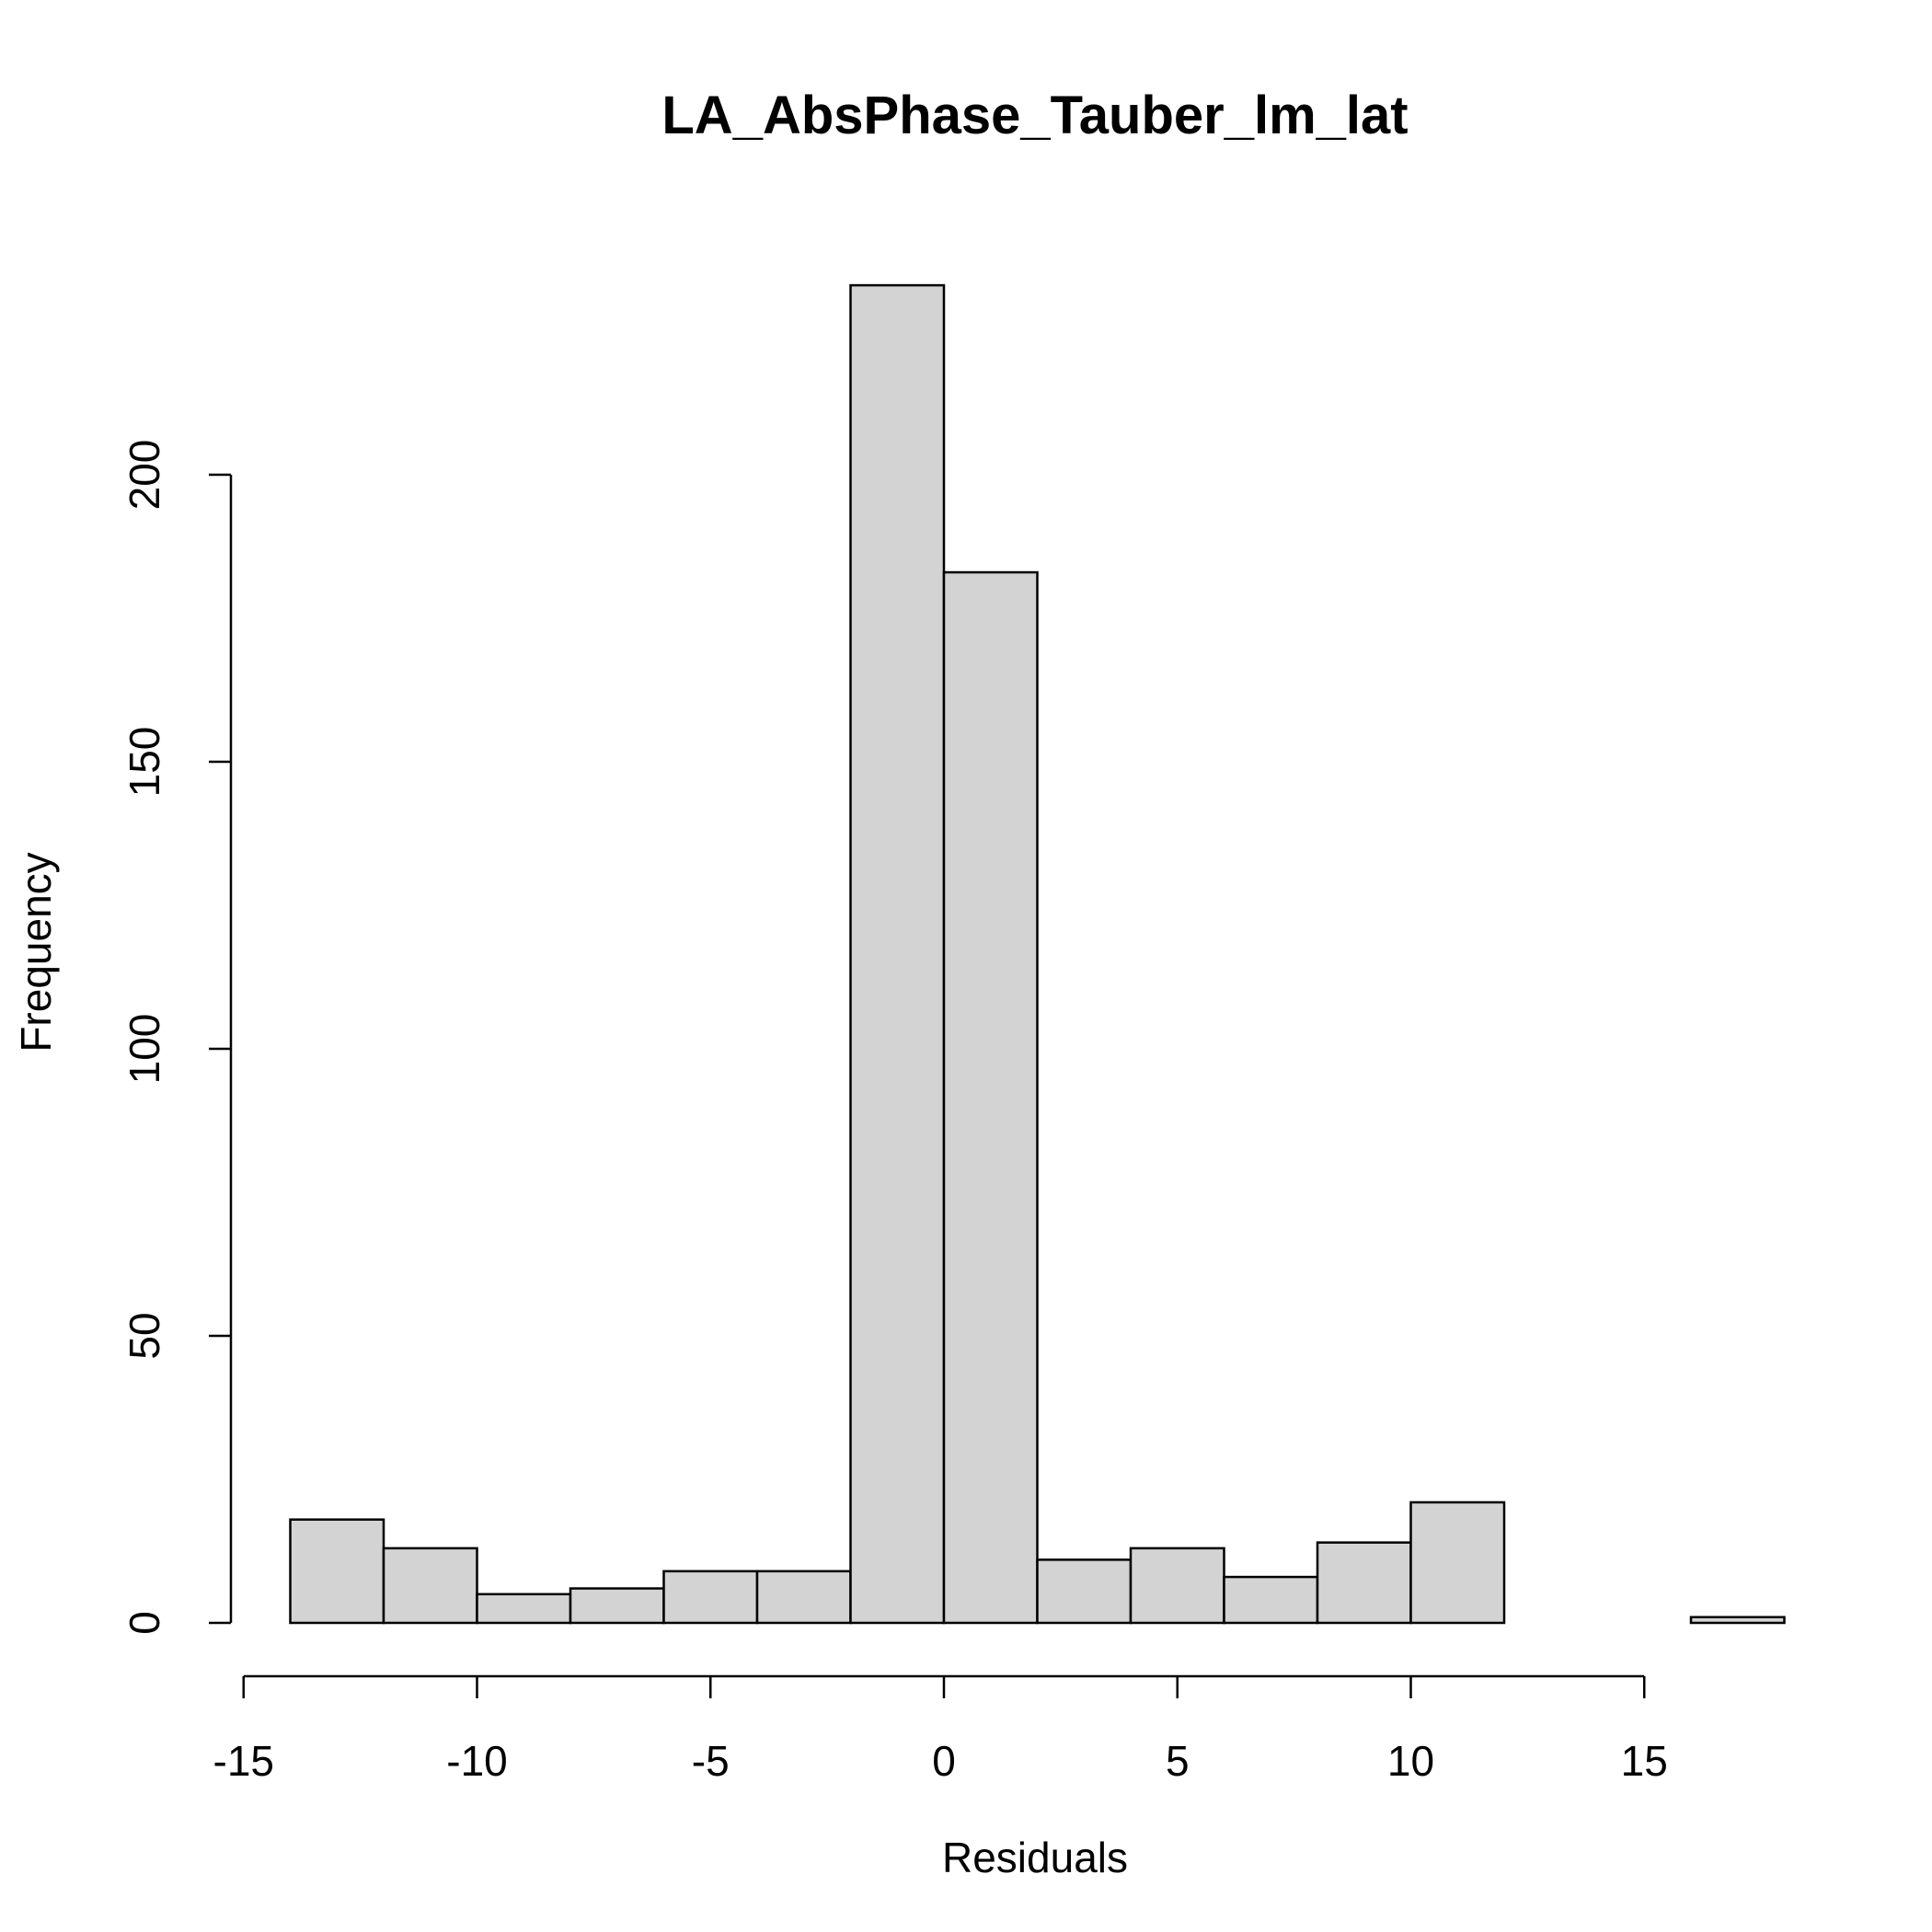  What do you see at coordinates (1035, 1857) in the screenshot?
I see `x-axis-label: Residuals` at bounding box center [1035, 1857].